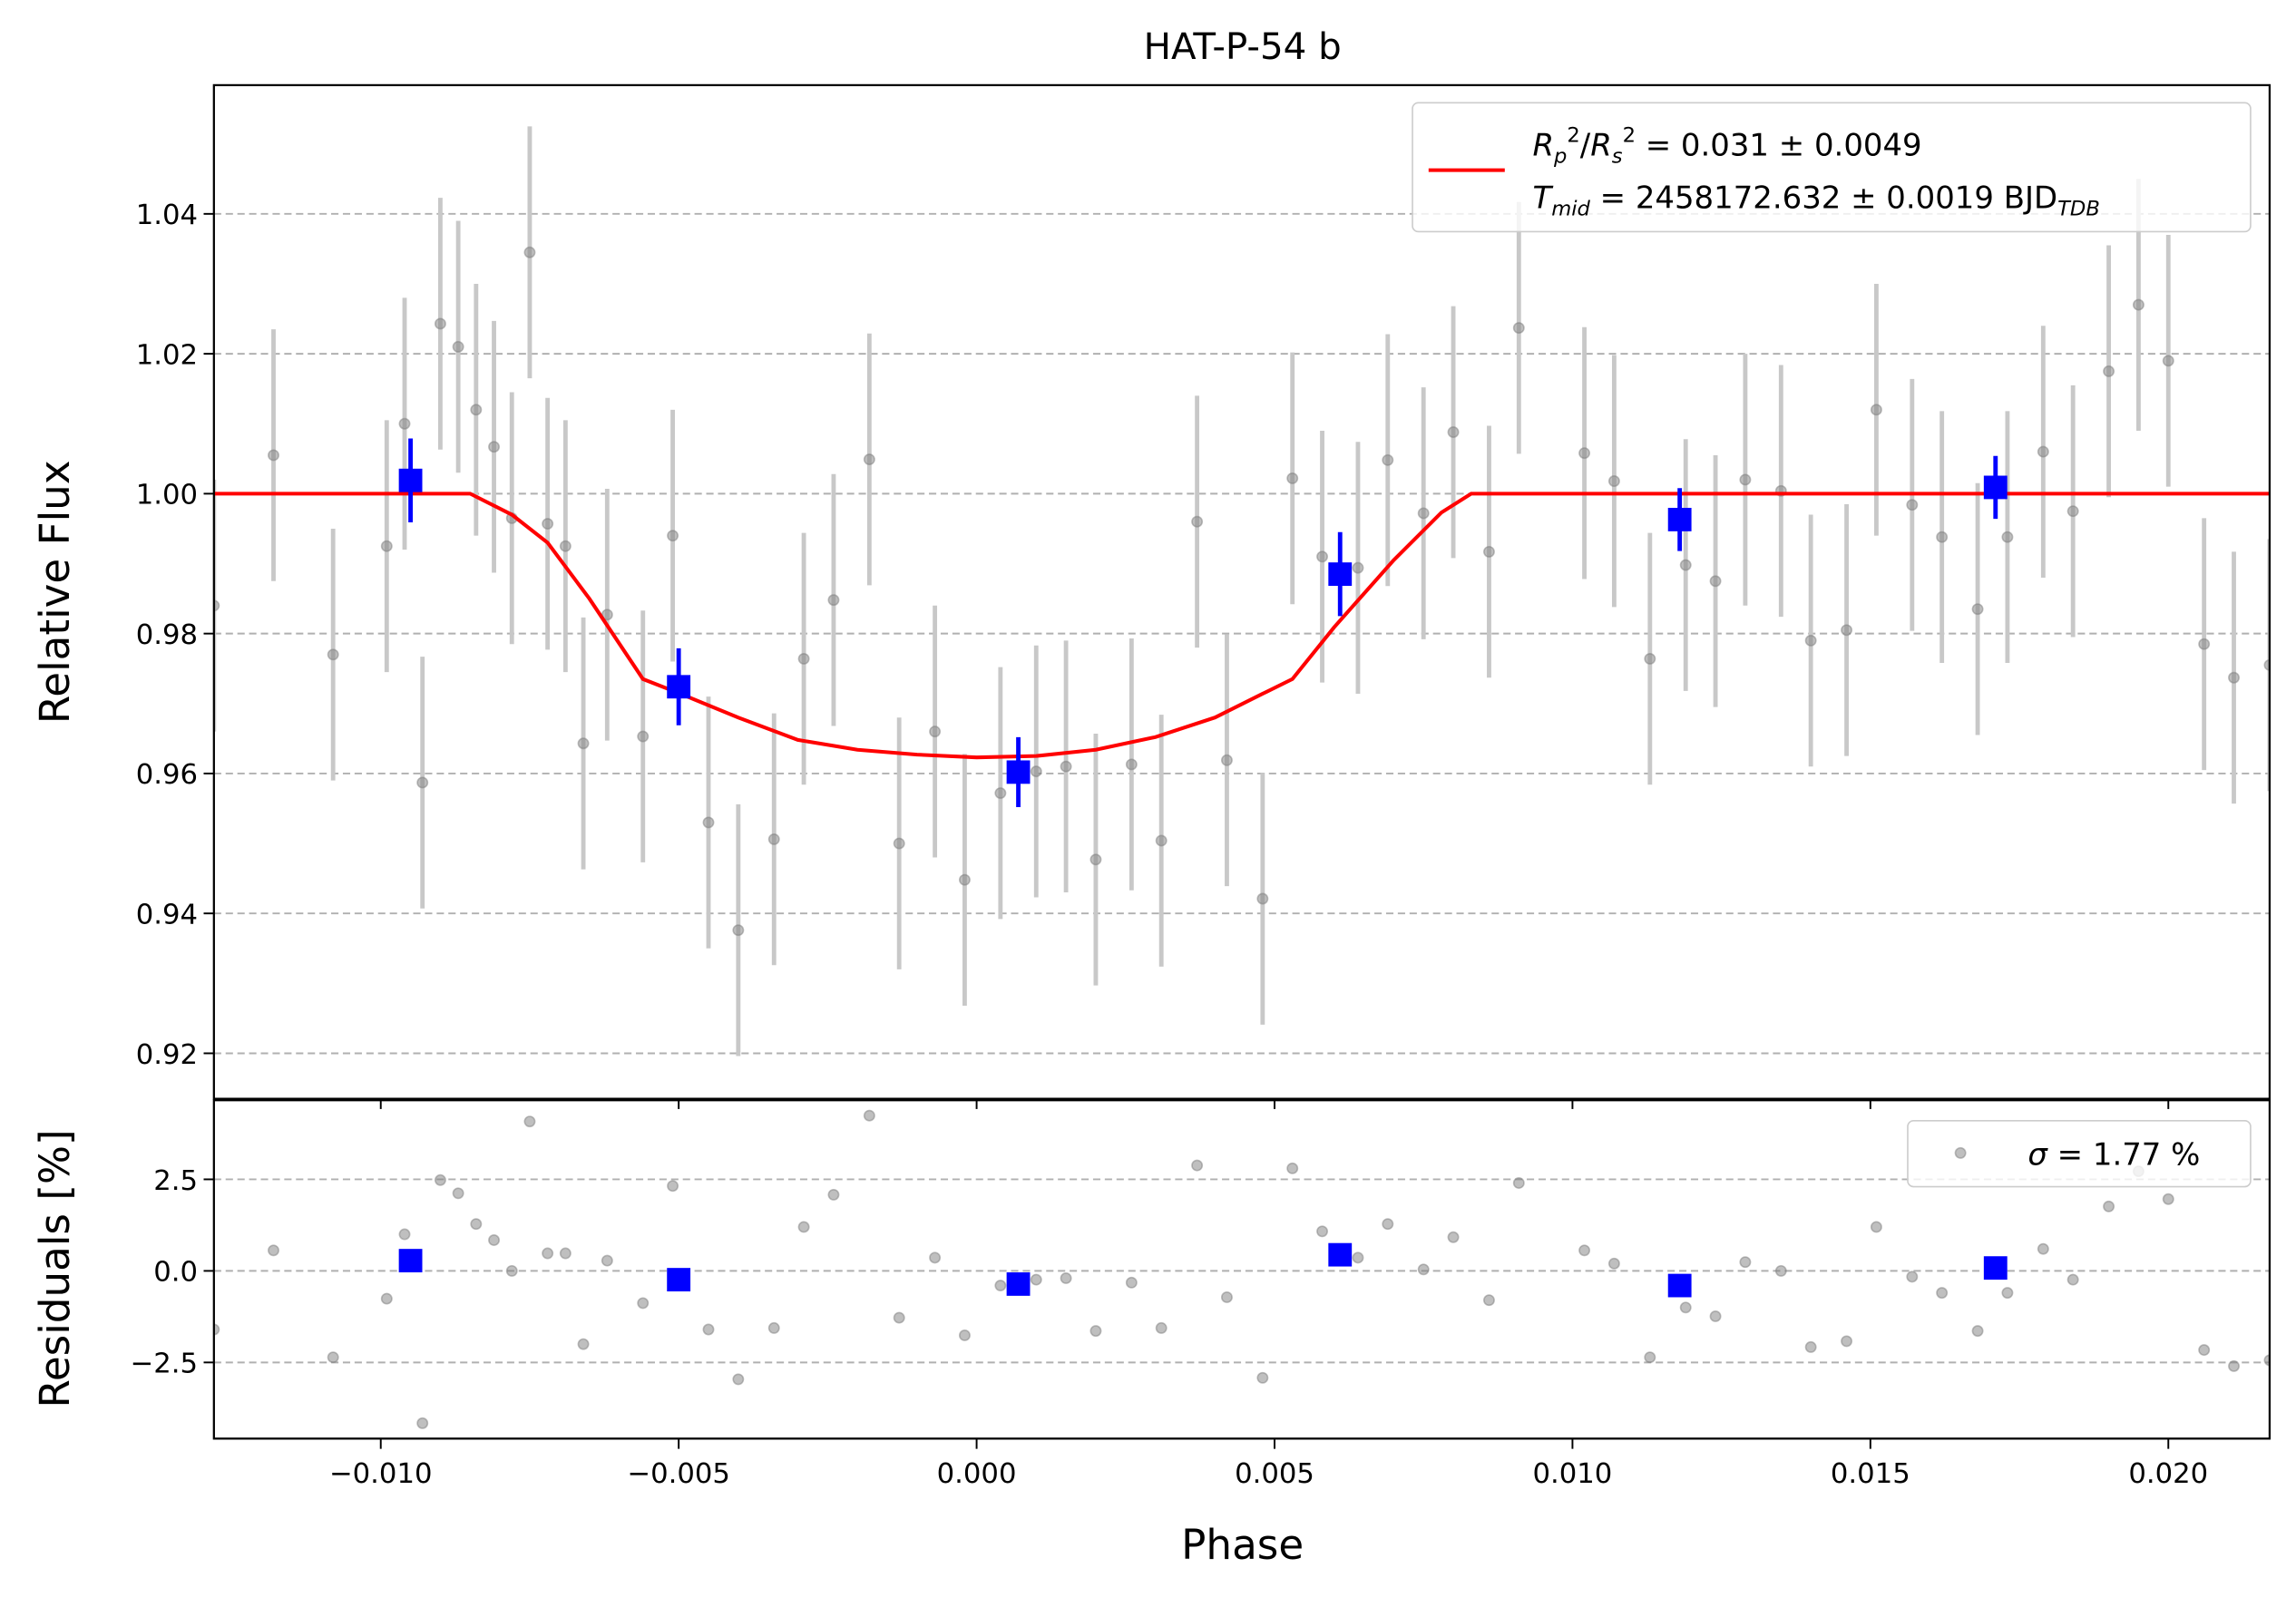 The image size is (2296, 1597). Describe the element at coordinates (1275, 1474) in the screenshot. I see `x-tick-label: 0.005` at that location.